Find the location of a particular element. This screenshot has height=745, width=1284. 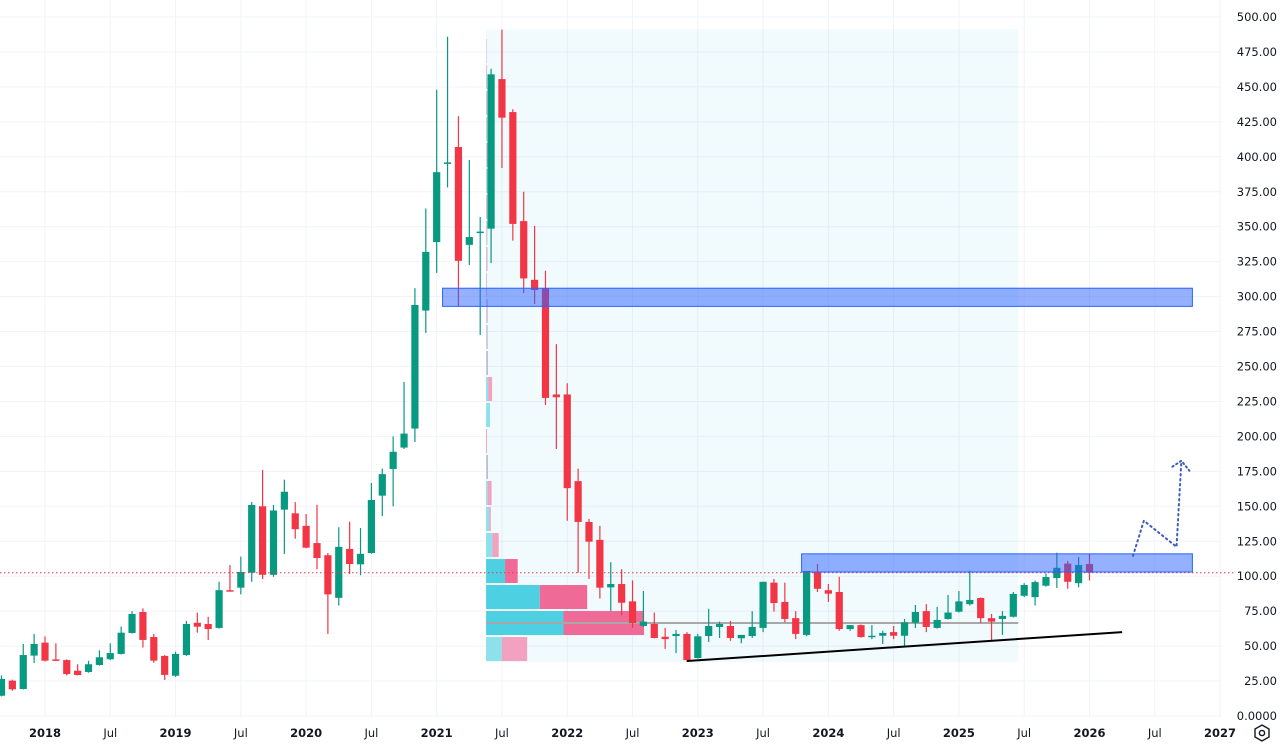

price-tick-label: 275.00 is located at coordinates (1257, 332).